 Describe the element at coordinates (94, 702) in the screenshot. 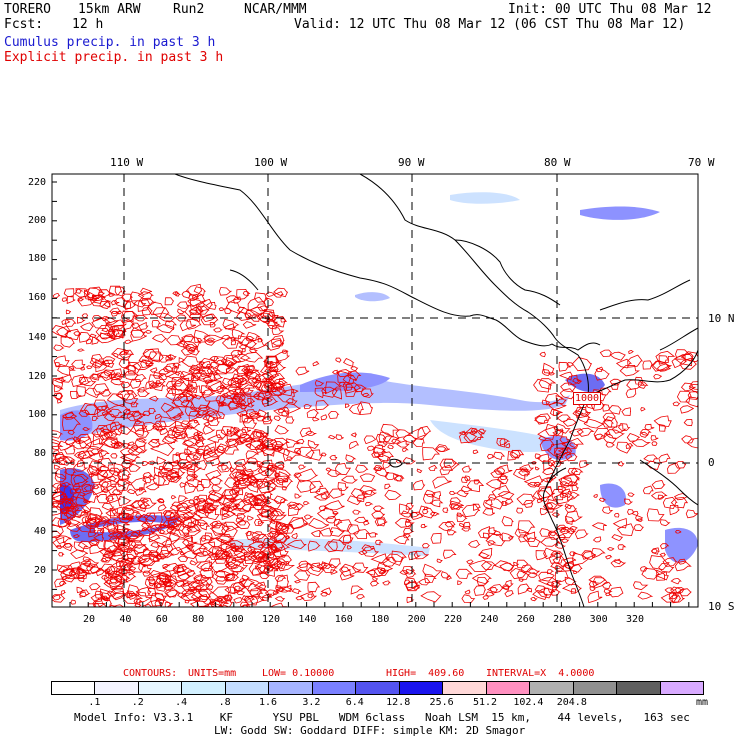

I see `colorbar-label: .1` at that location.